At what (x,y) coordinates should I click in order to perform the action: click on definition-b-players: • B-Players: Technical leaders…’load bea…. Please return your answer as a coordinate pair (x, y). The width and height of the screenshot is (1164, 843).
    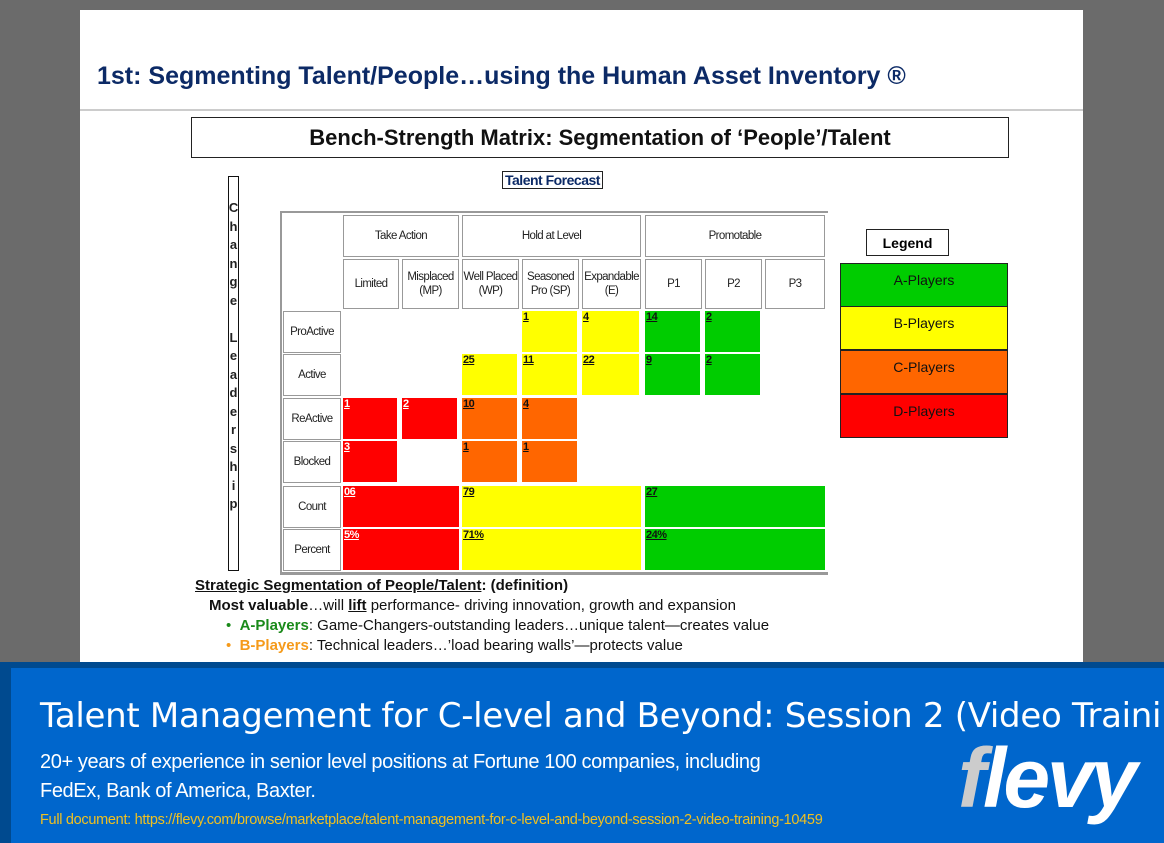
    Looking at the image, I should click on (454, 645).